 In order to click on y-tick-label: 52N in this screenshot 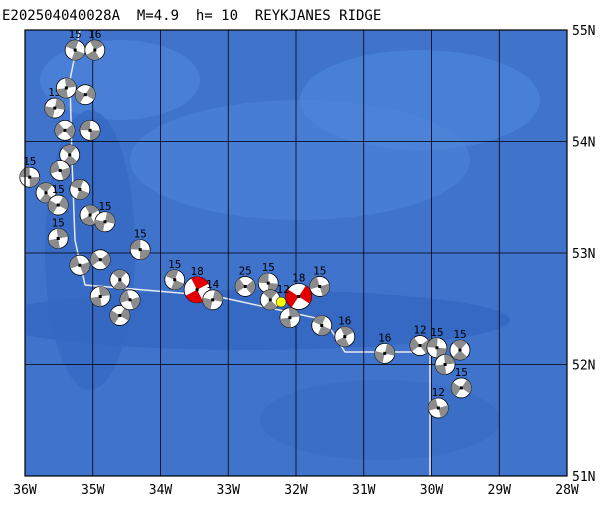, I will do `click(583, 366)`.